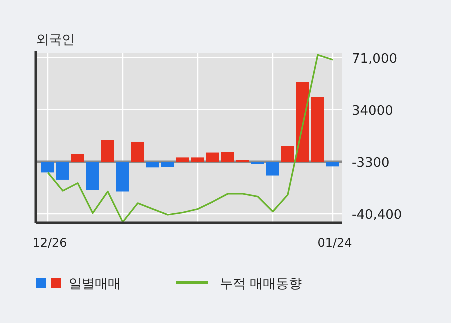  Describe the element at coordinates (371, 164) in the screenshot. I see `y-tick-label: -3300` at that location.